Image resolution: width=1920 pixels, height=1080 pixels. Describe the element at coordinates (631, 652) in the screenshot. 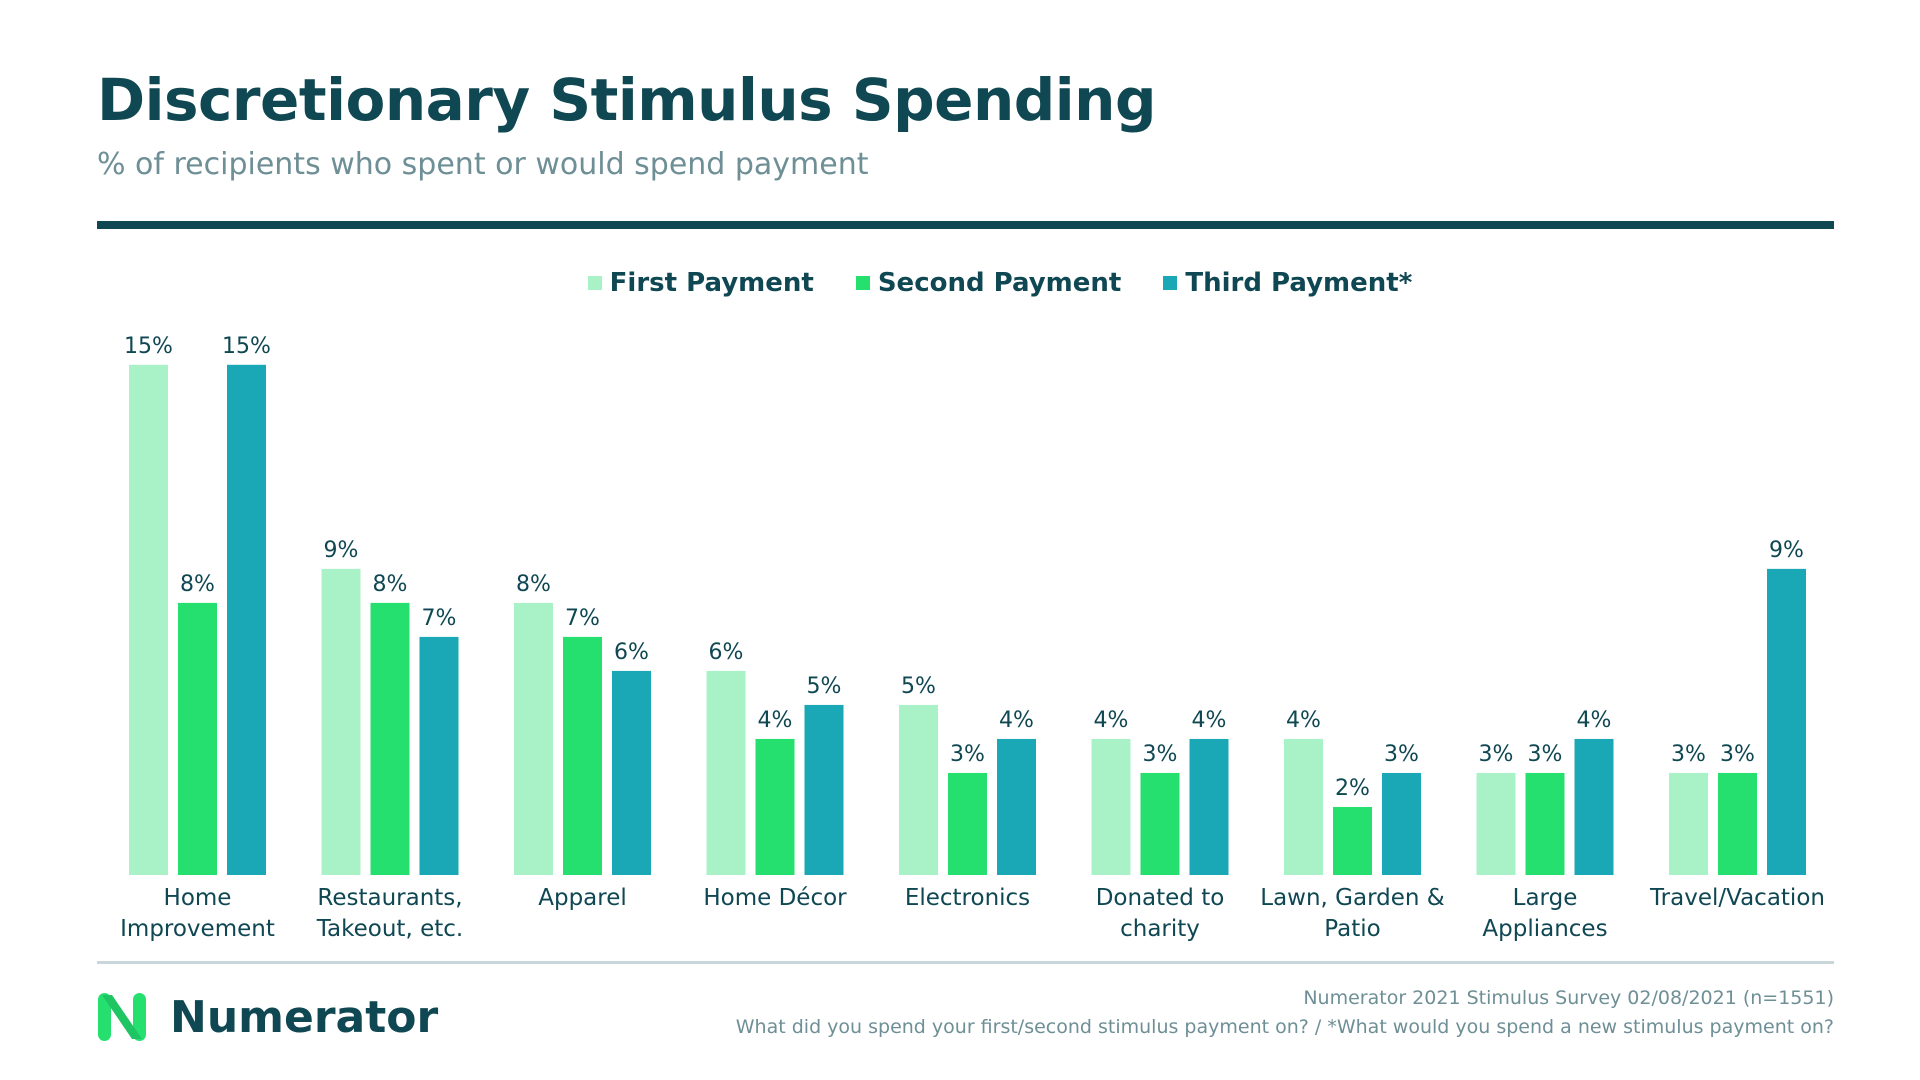

I see `data-label-3-3: 6%` at that location.